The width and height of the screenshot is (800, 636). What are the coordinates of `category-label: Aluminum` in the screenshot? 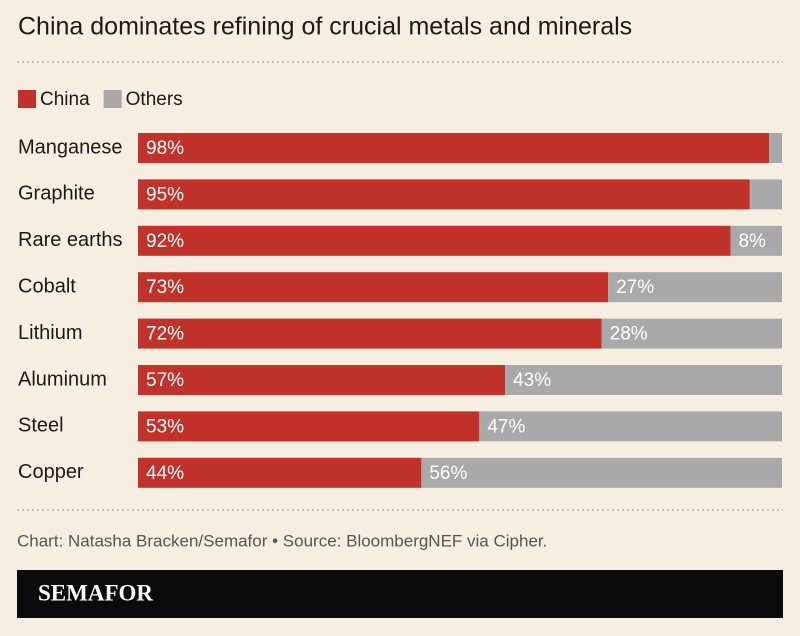 It's located at (62, 379).